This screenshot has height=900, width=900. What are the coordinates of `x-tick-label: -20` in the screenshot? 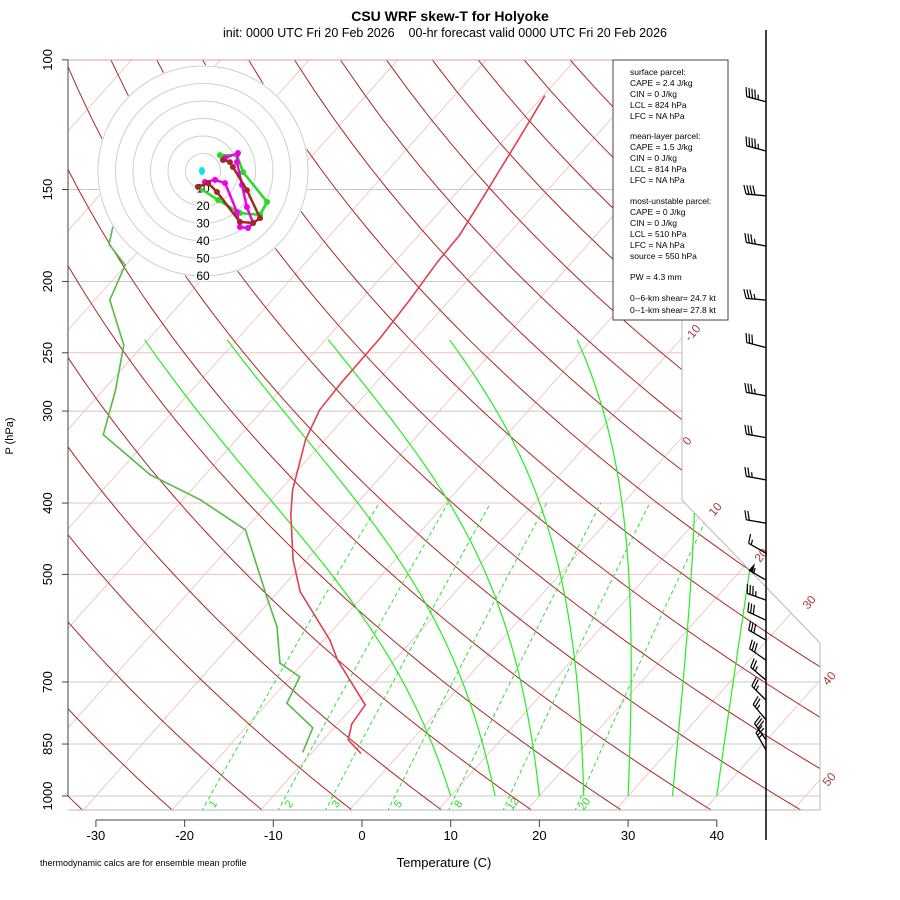 It's located at (184, 835).